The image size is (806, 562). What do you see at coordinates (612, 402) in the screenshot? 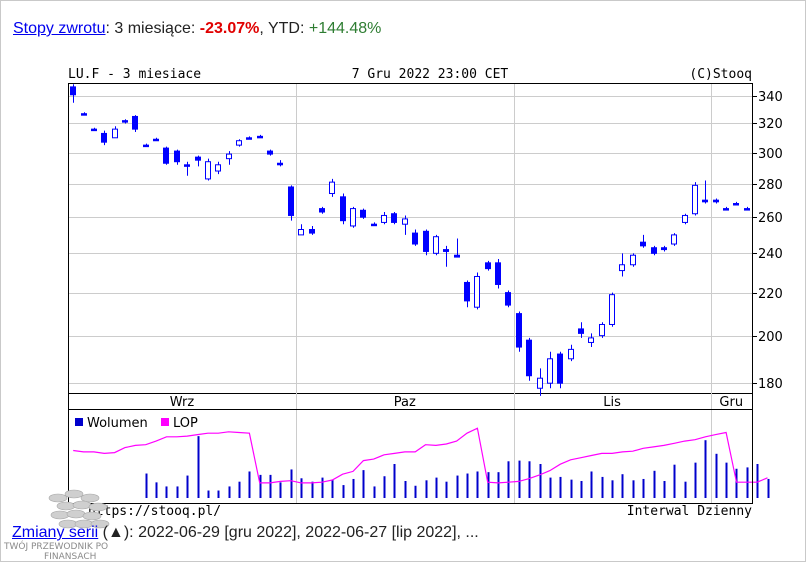
I see `month-label: Lis` at bounding box center [612, 402].